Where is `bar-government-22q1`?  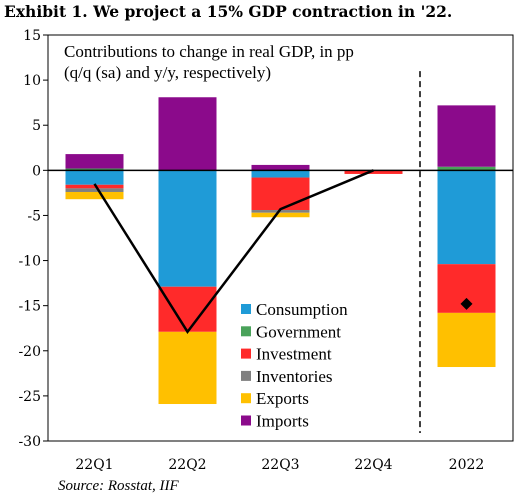 bar-government-22q1 is located at coordinates (94, 169).